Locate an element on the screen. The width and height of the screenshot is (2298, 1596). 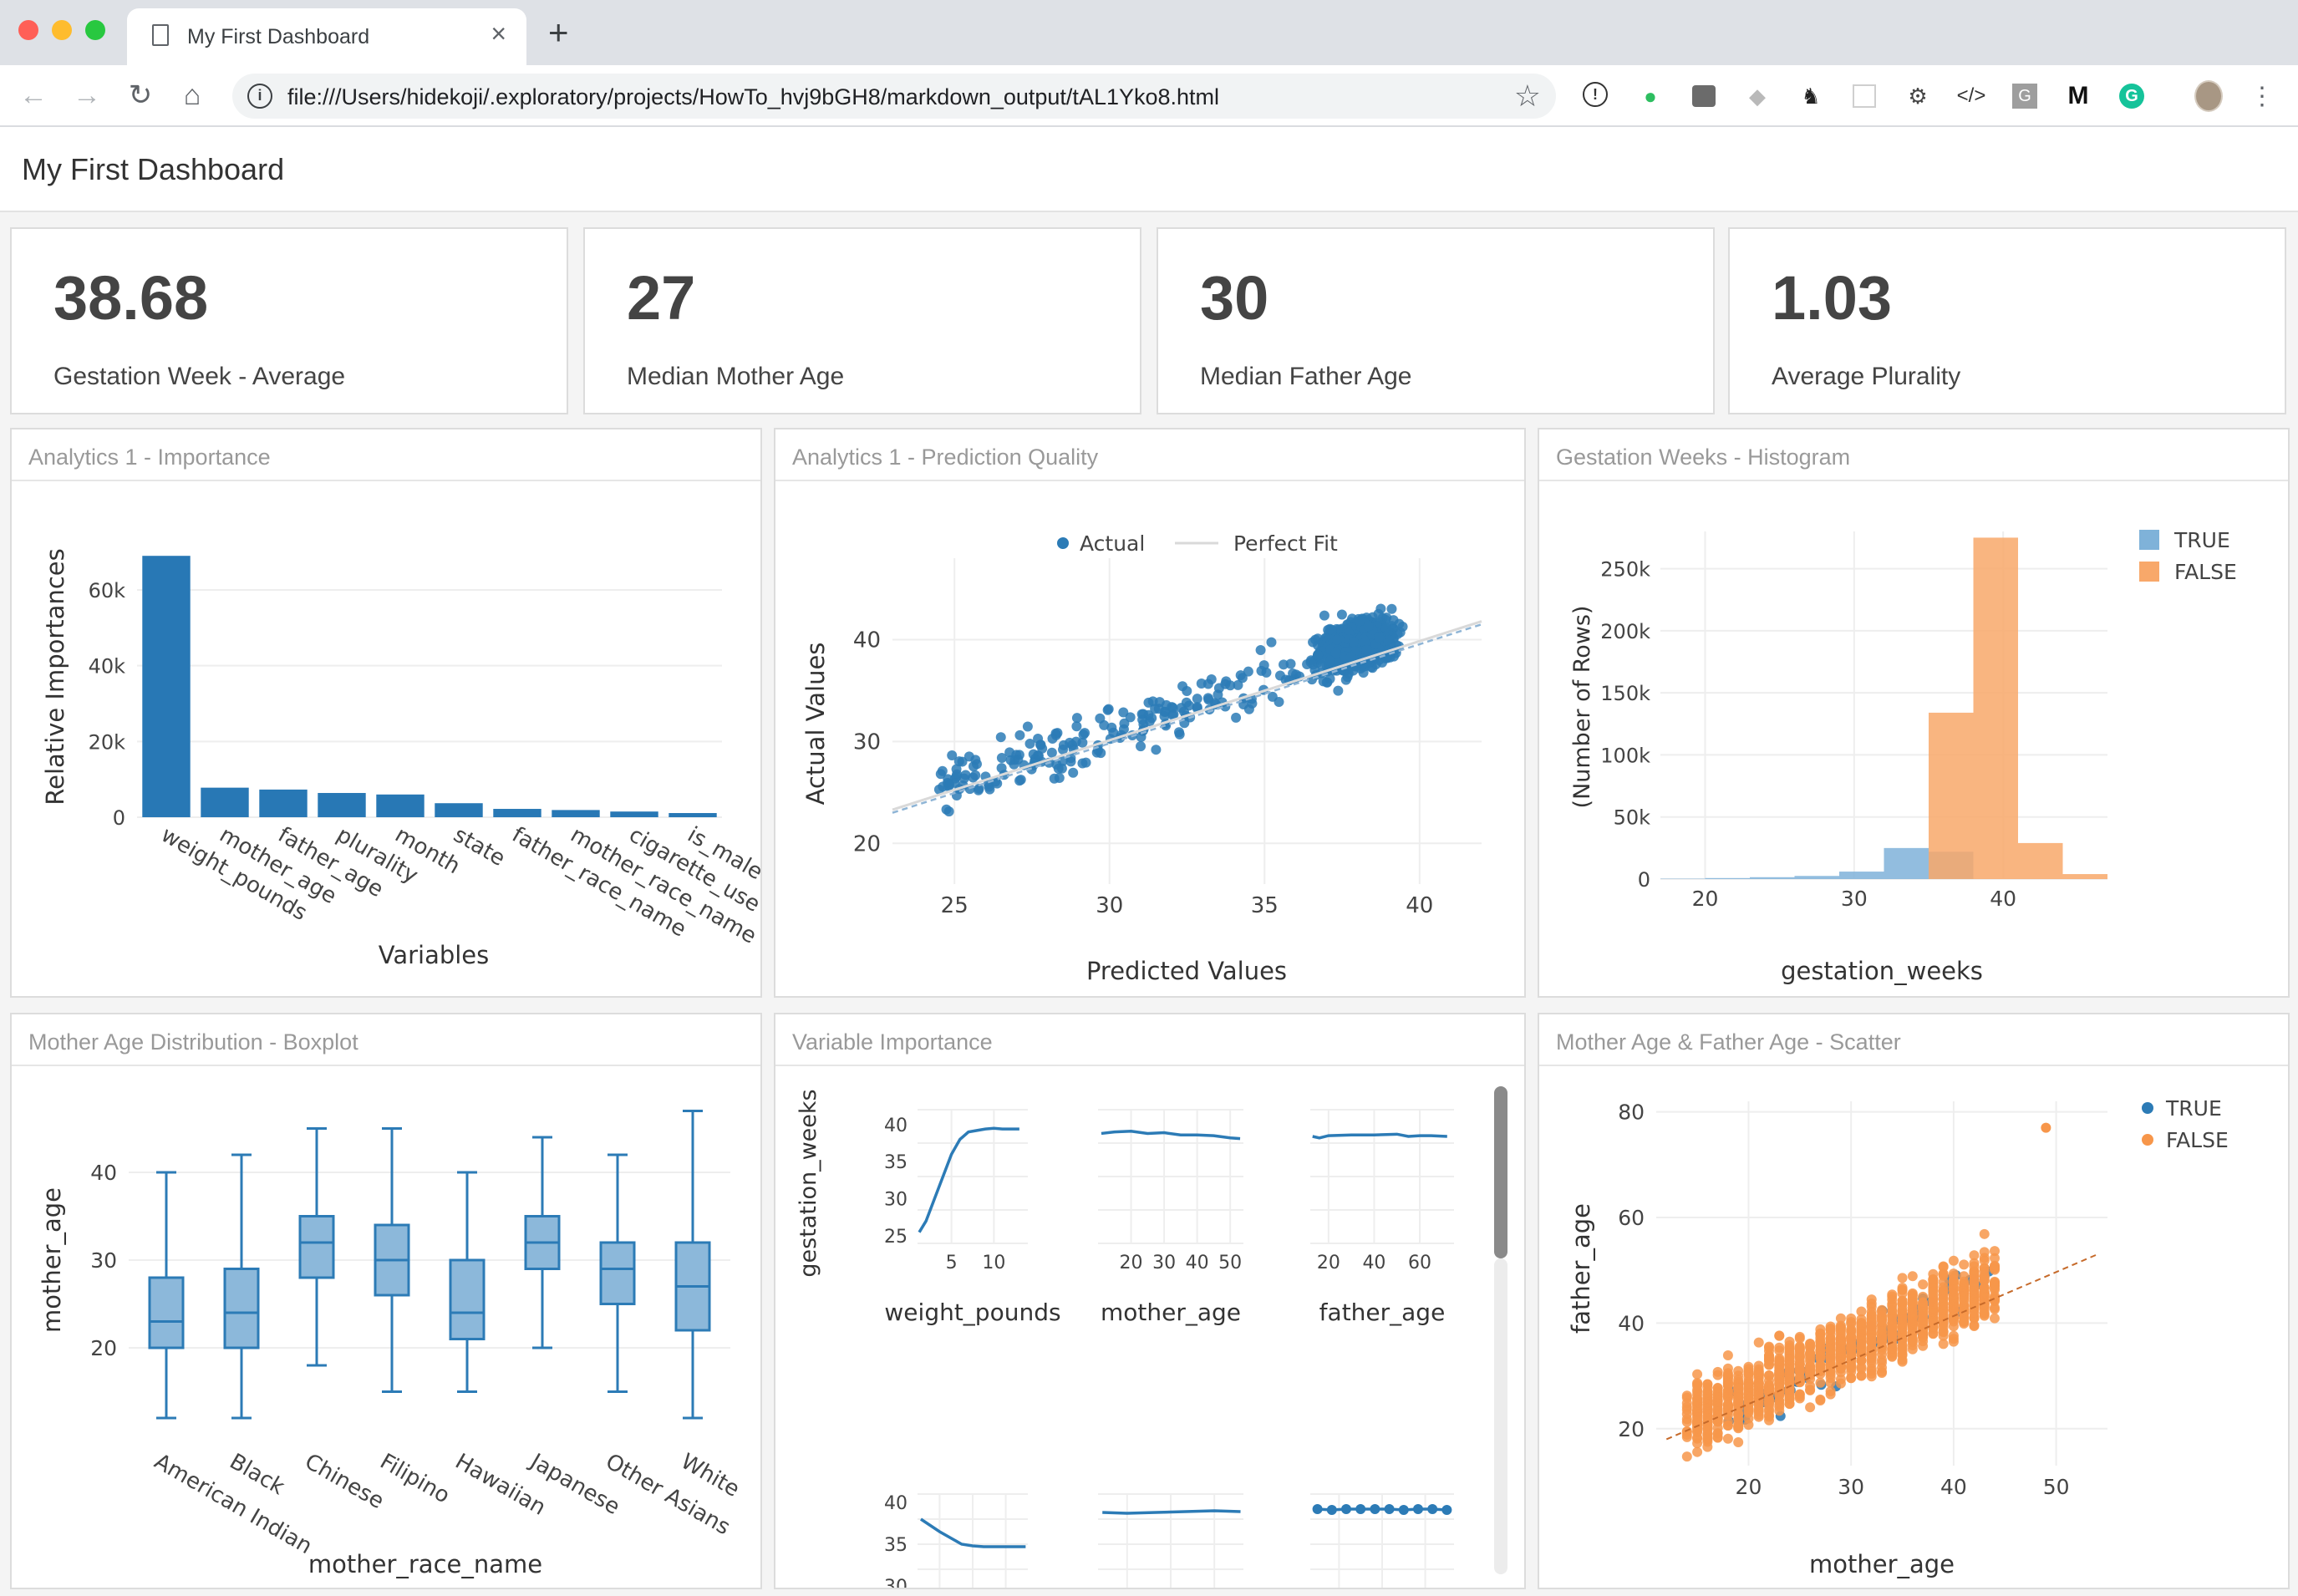
evernote-icon: ● is located at coordinates (1650, 96).